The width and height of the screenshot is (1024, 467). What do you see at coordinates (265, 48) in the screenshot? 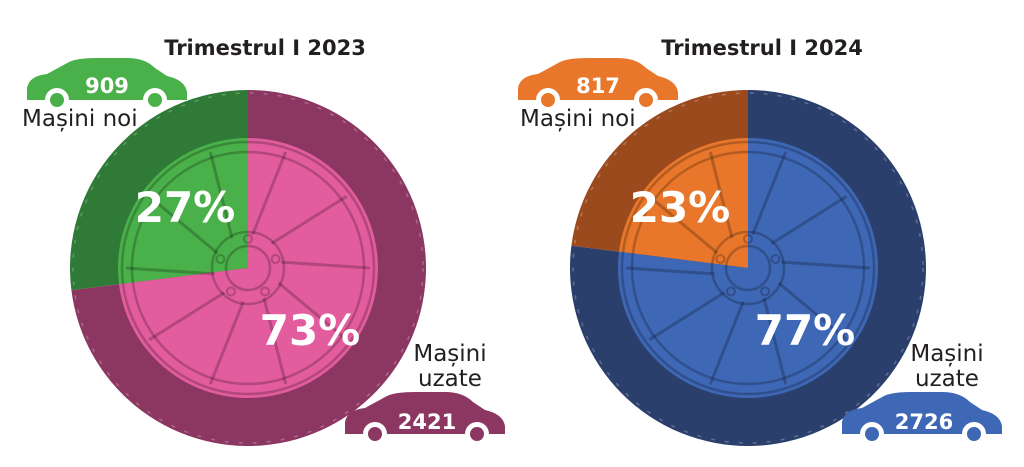
I see `chart-title: Trimestrul I 2023` at bounding box center [265, 48].